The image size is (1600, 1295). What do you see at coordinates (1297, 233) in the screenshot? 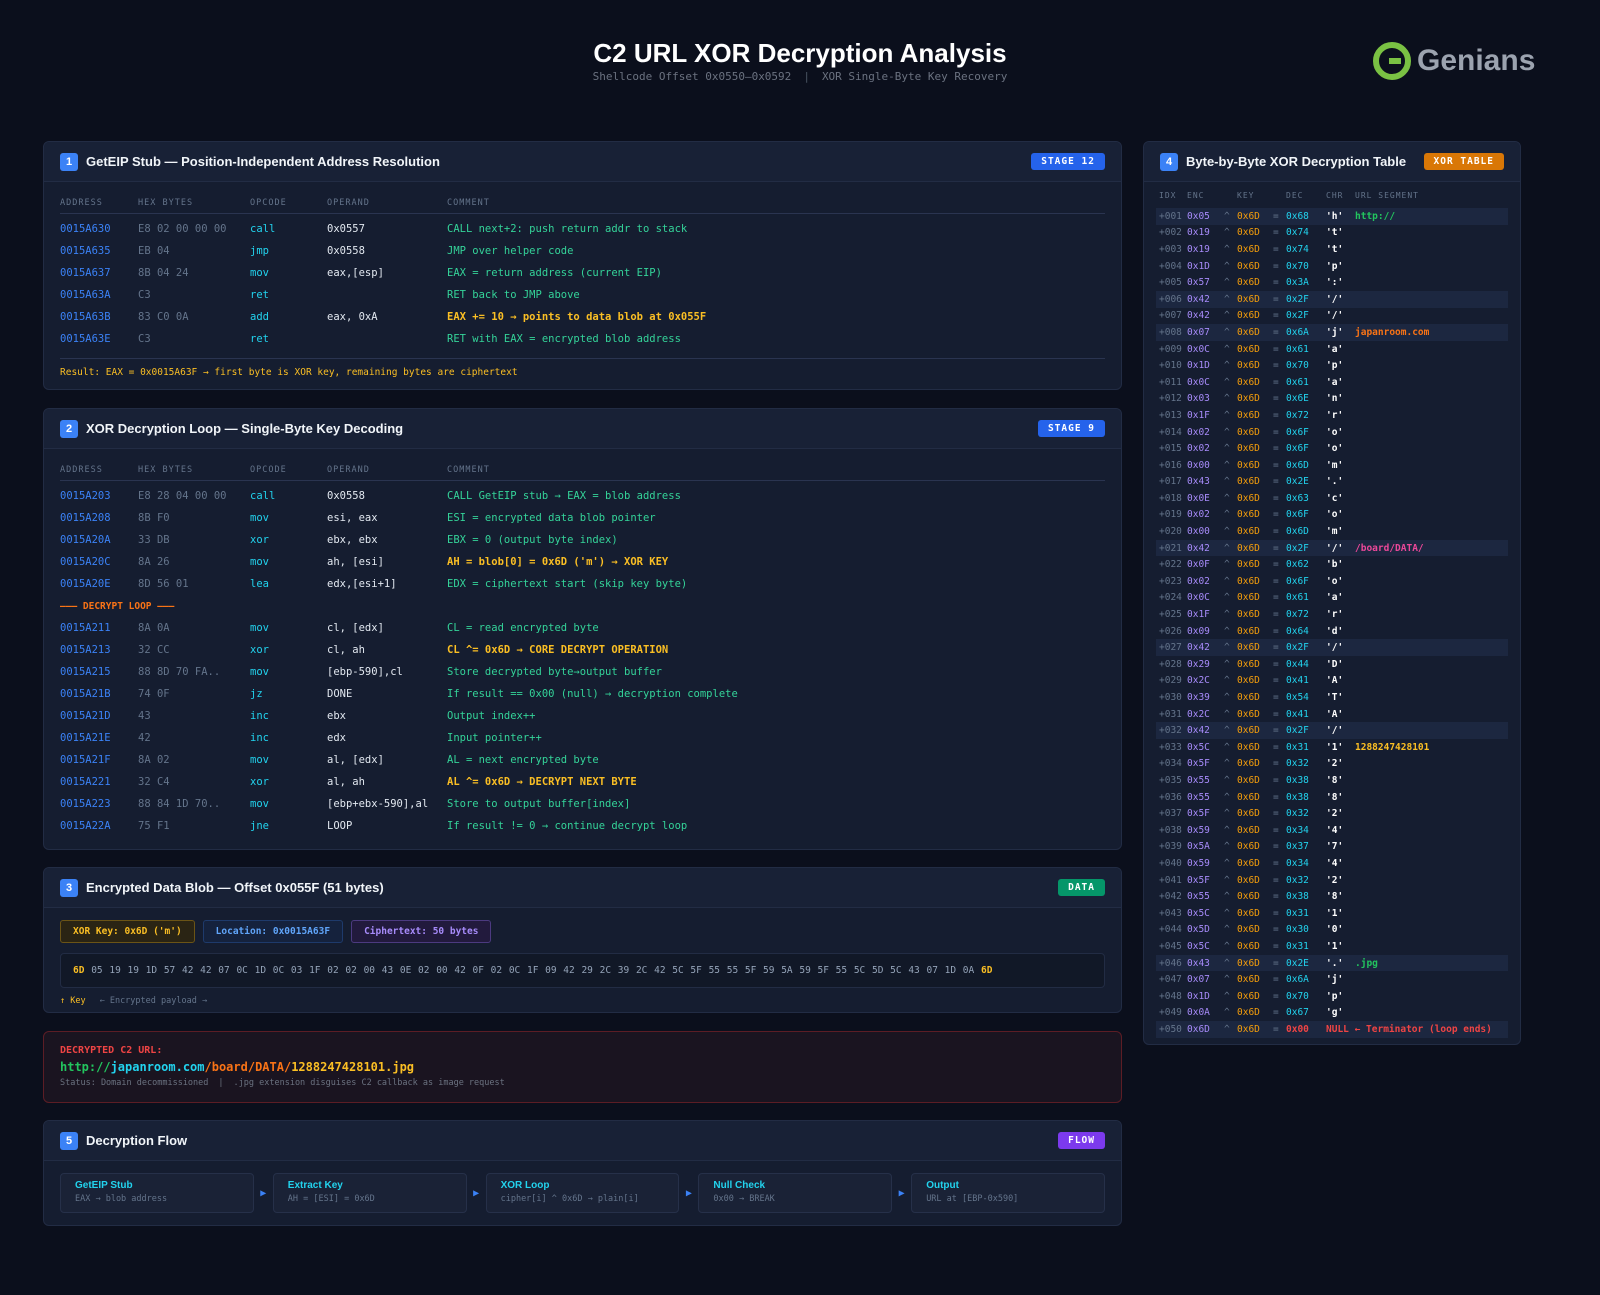
I see `decrypted-byte: 0x74` at bounding box center [1297, 233].